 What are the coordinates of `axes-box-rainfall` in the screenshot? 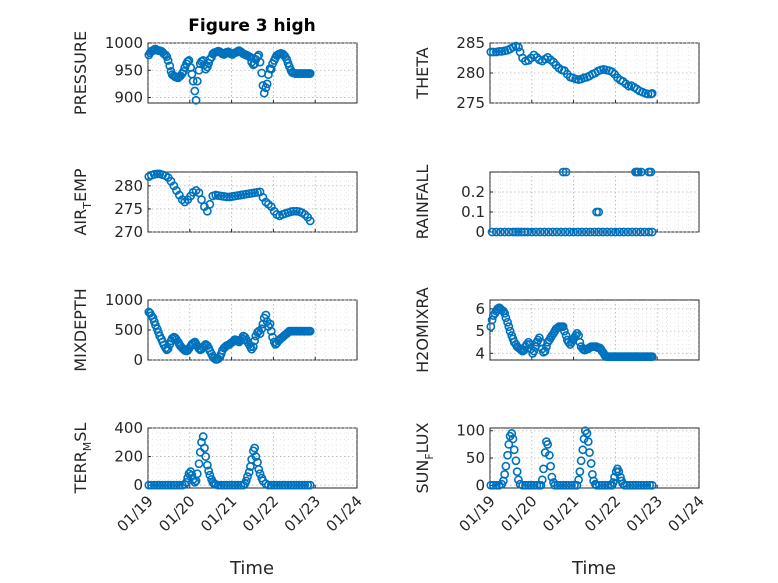 It's located at (594, 202).